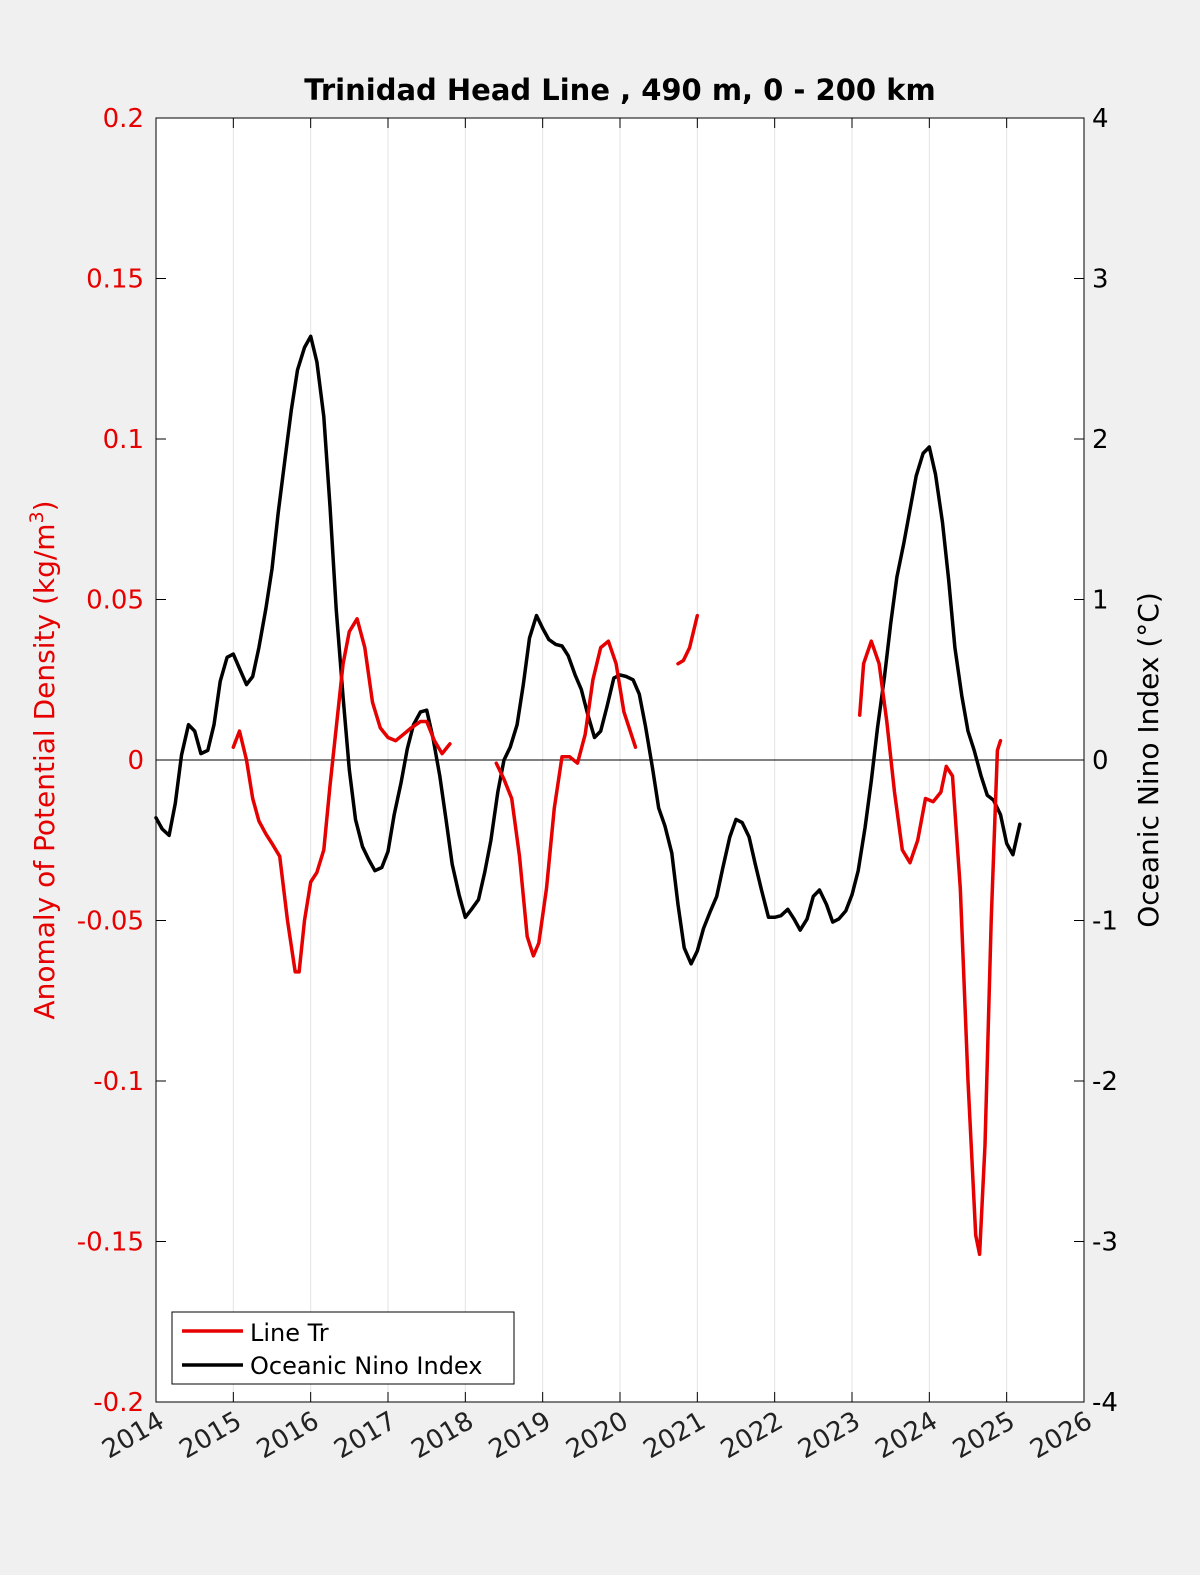 This screenshot has width=1200, height=1575. I want to click on y-right-tick-labels: 4 3 2 1 0 -1 -2 -3 -4, so click(1105, 761).